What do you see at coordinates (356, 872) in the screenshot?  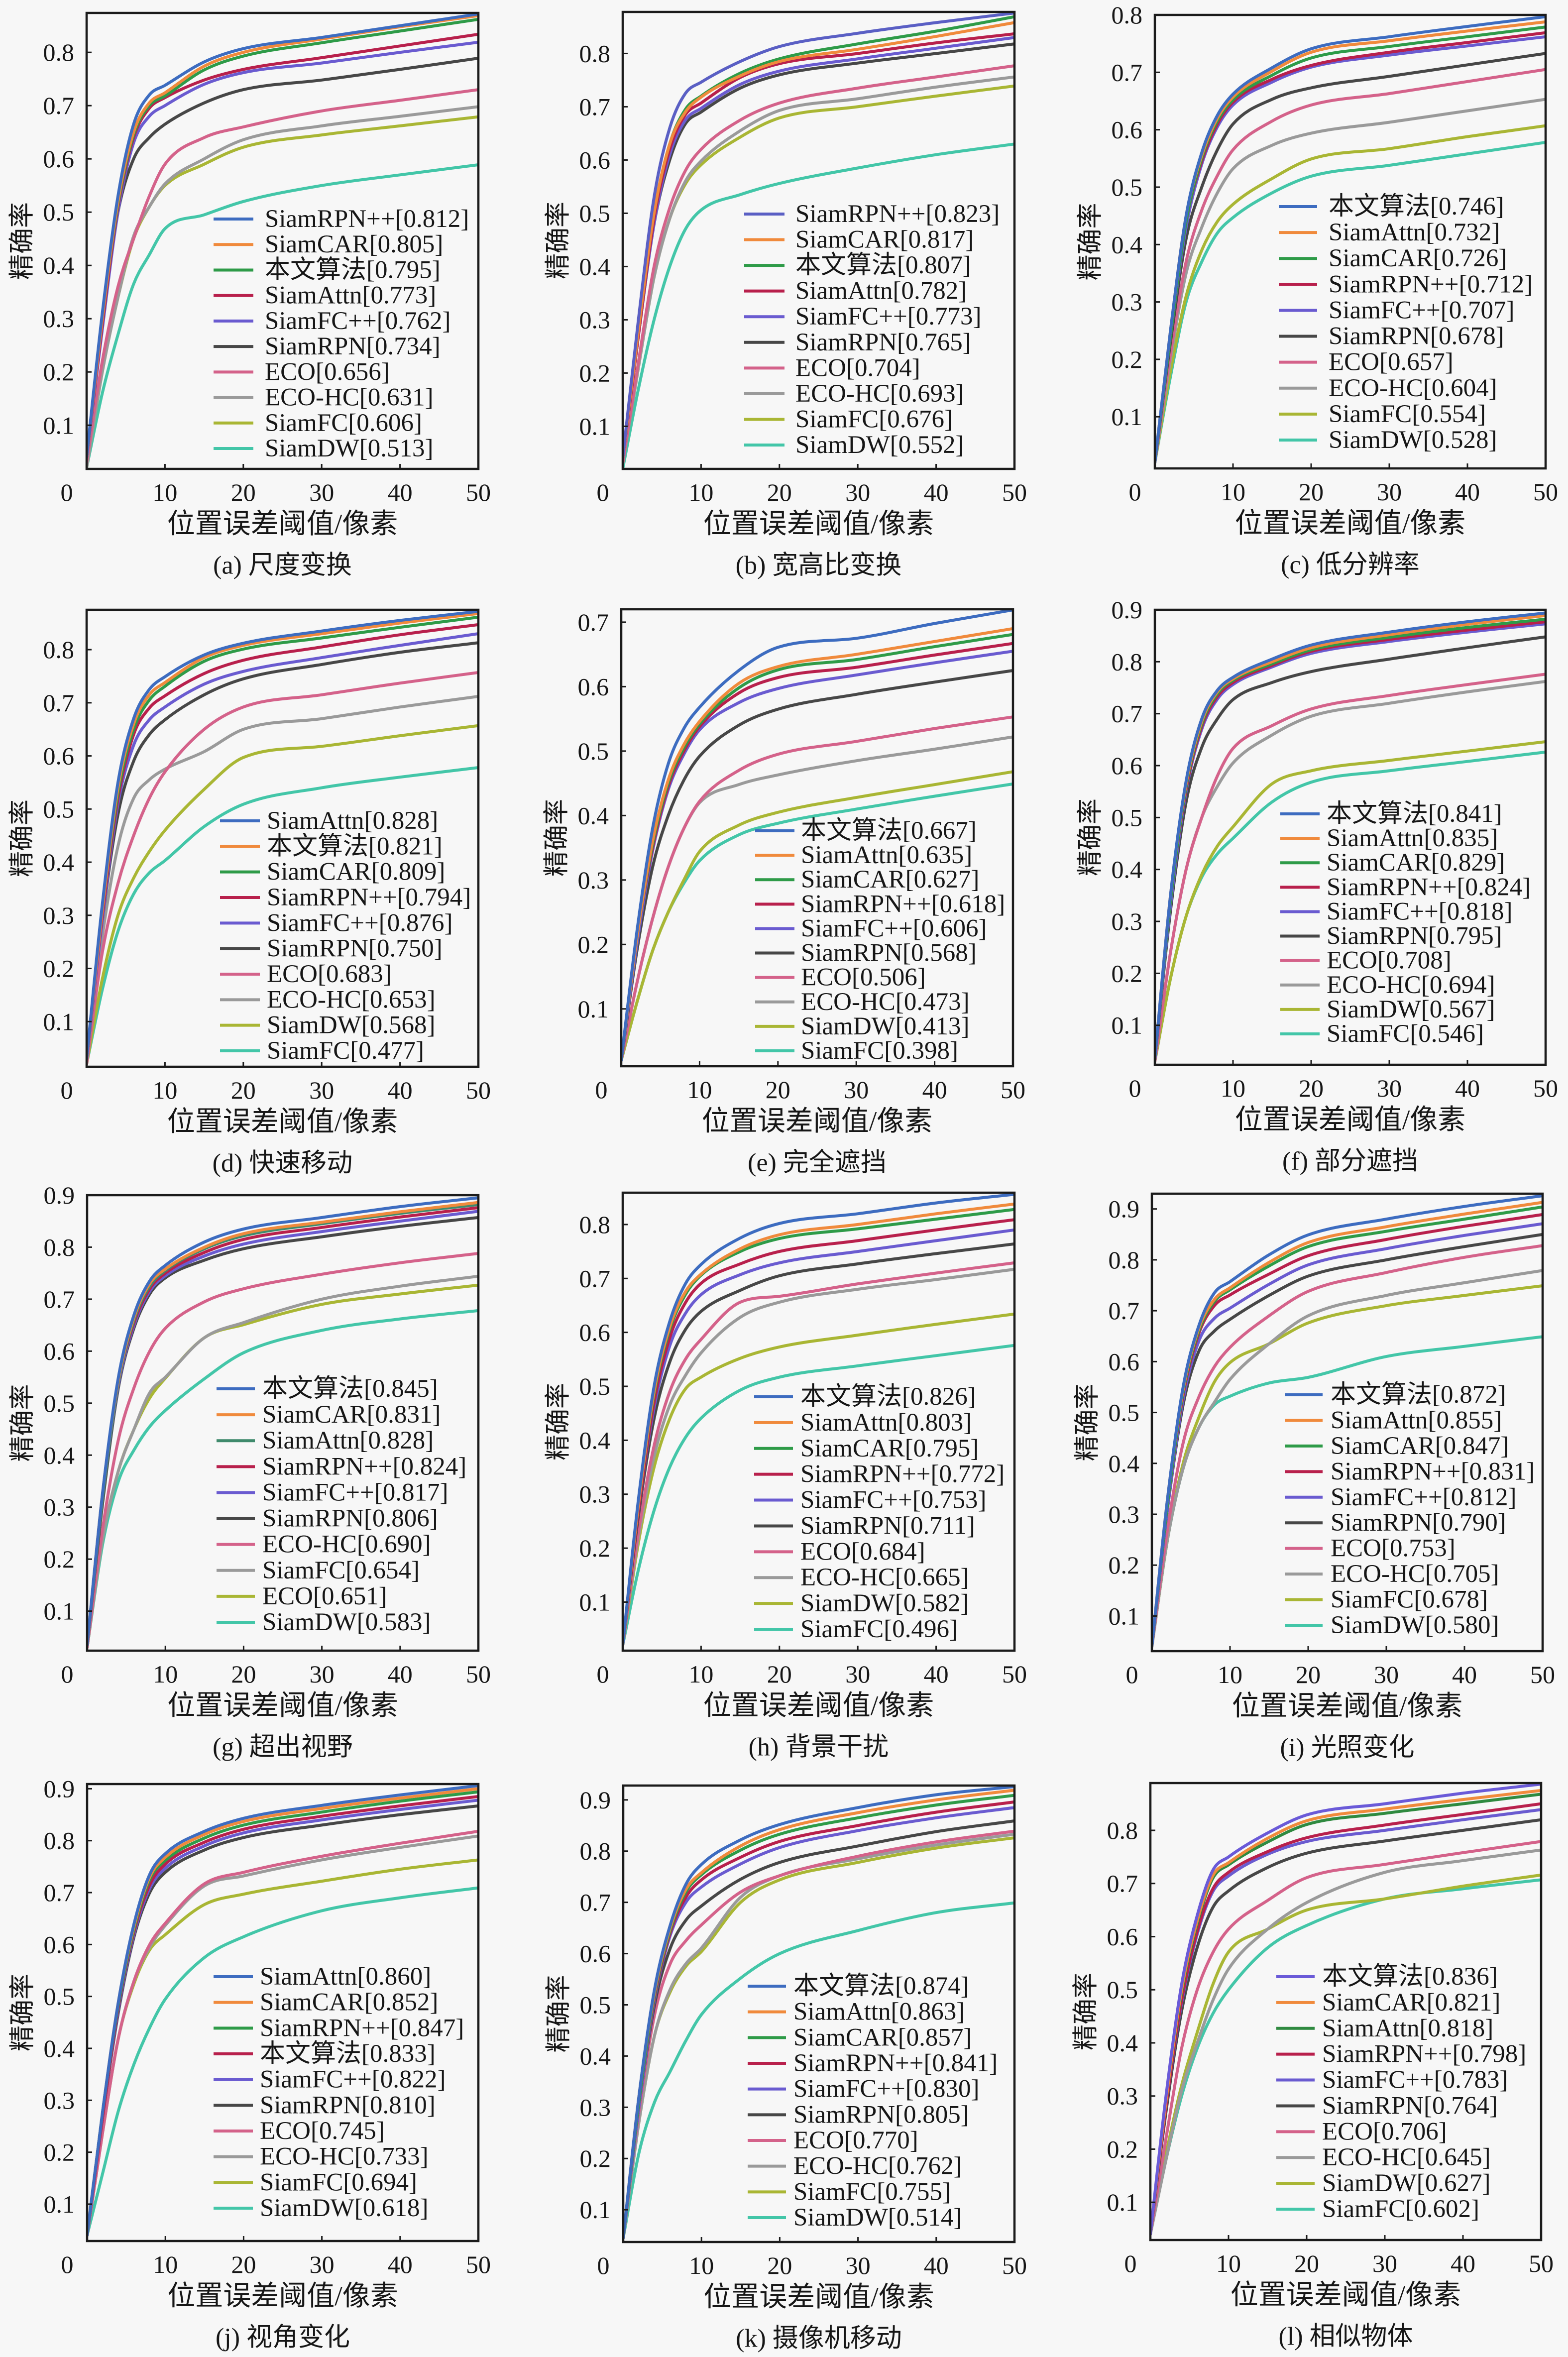 I see `legend-label: SiamCAR[0.809]` at bounding box center [356, 872].